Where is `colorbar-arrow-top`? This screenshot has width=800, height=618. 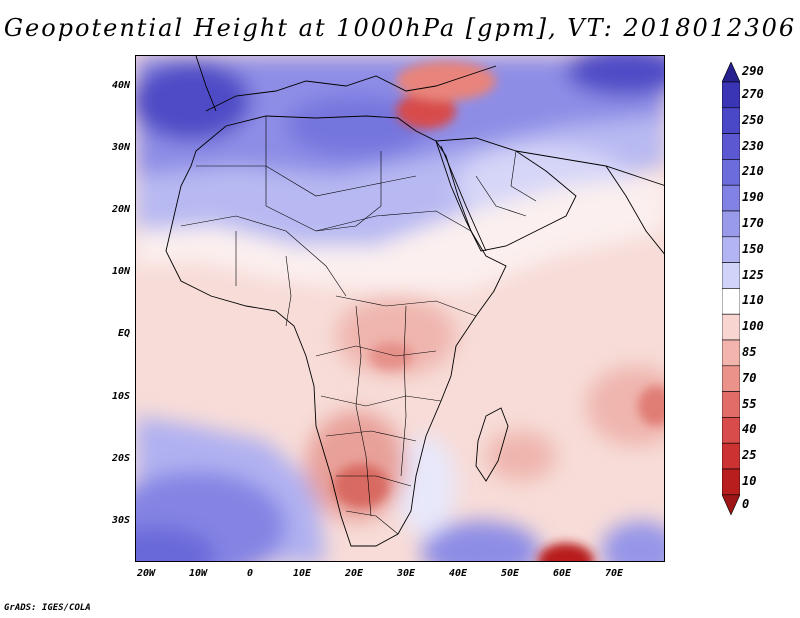
colorbar-arrow-top is located at coordinates (731, 72).